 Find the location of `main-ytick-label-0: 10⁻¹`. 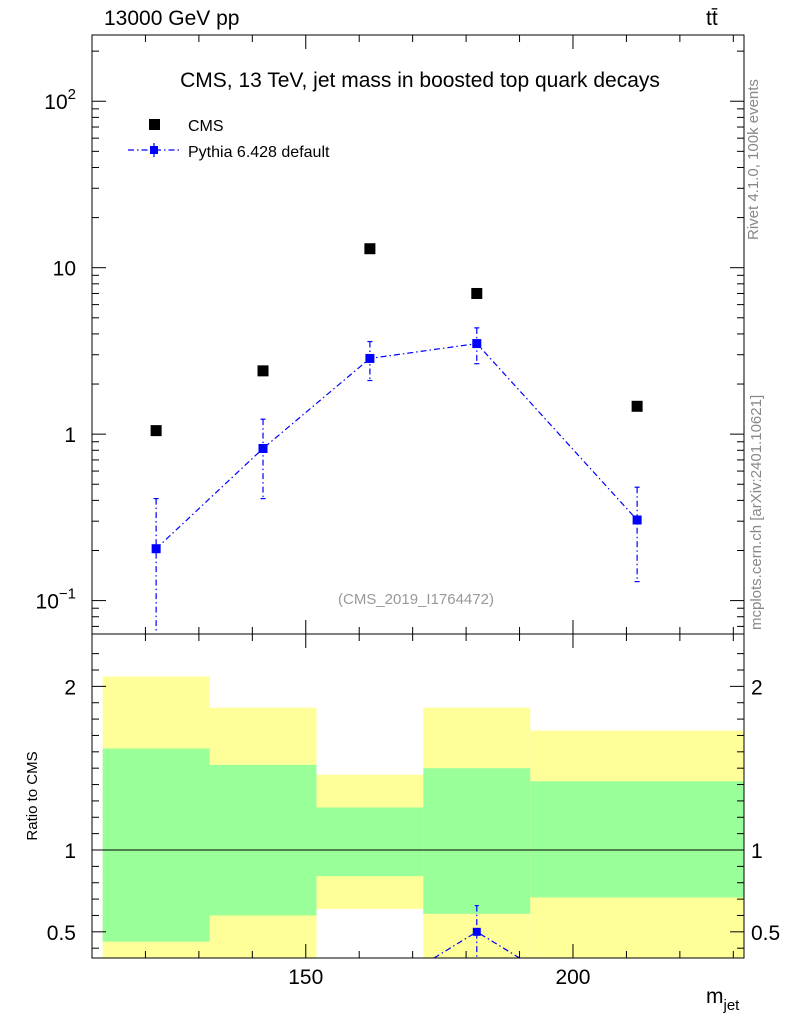

main-ytick-label-0: 10⁻¹ is located at coordinates (56, 600).